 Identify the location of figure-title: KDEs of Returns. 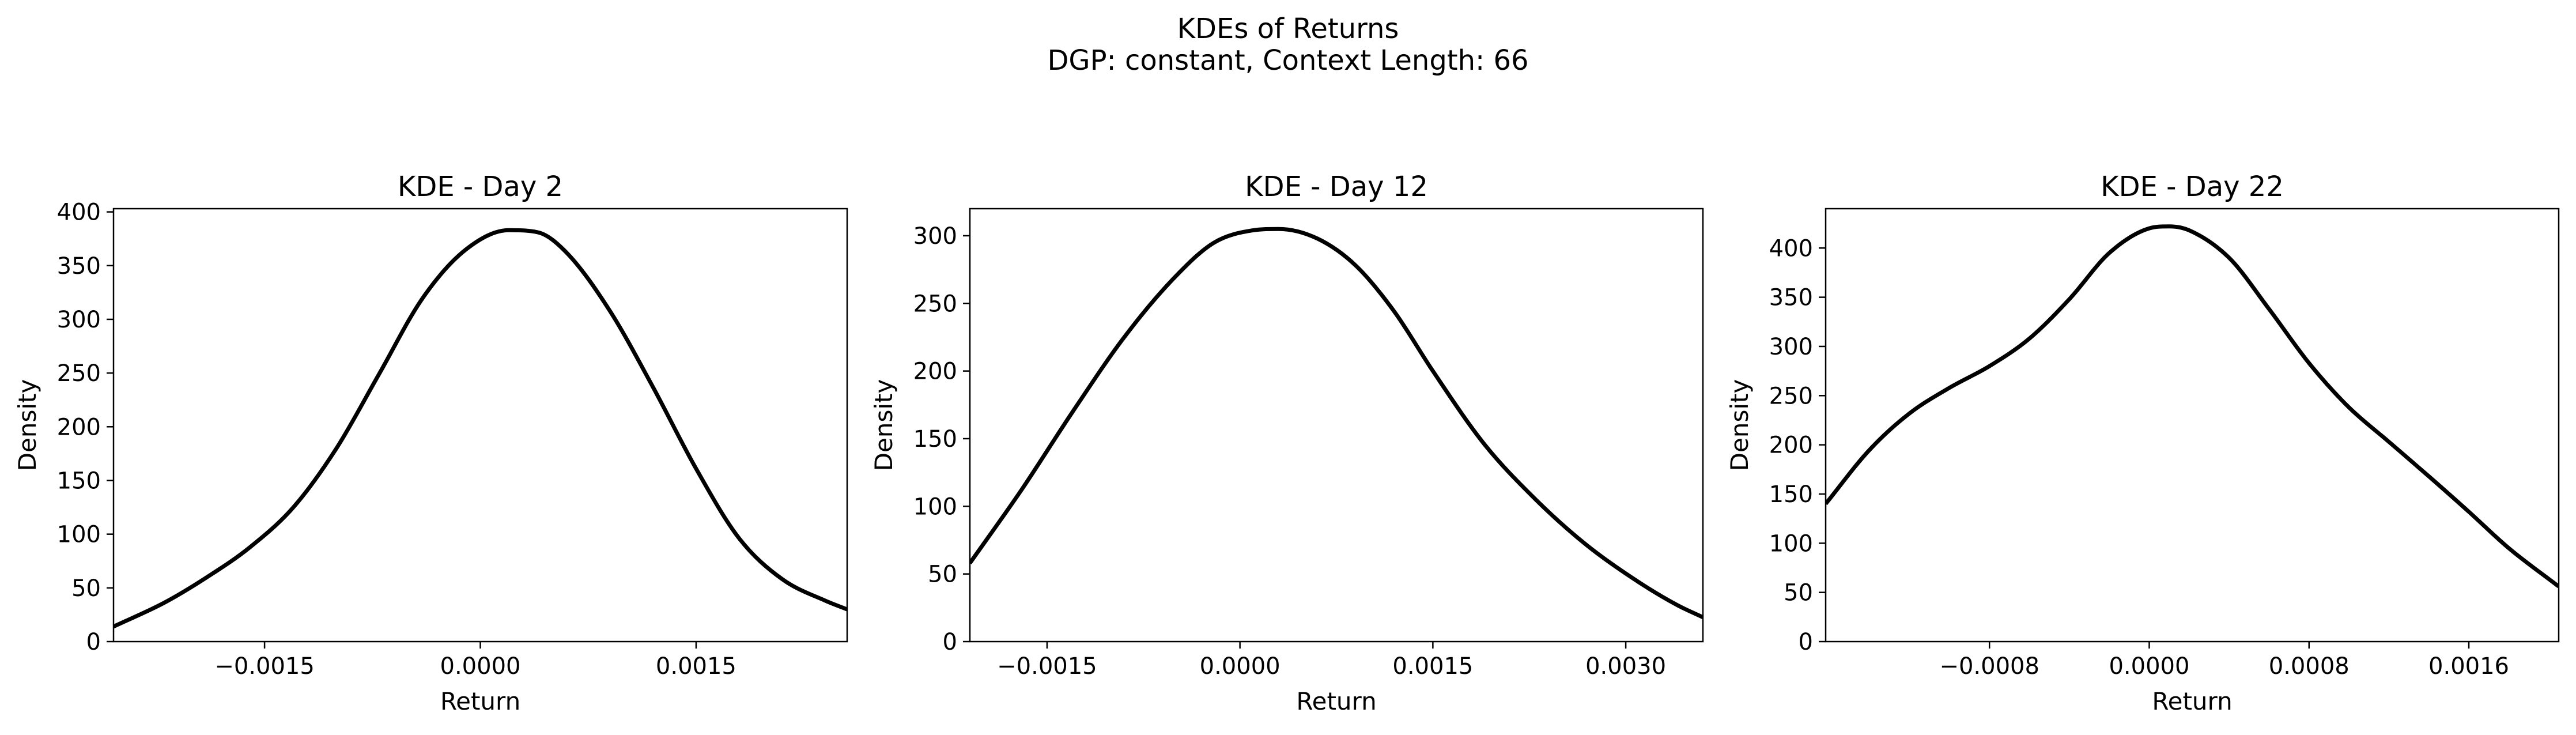
(1288, 29).